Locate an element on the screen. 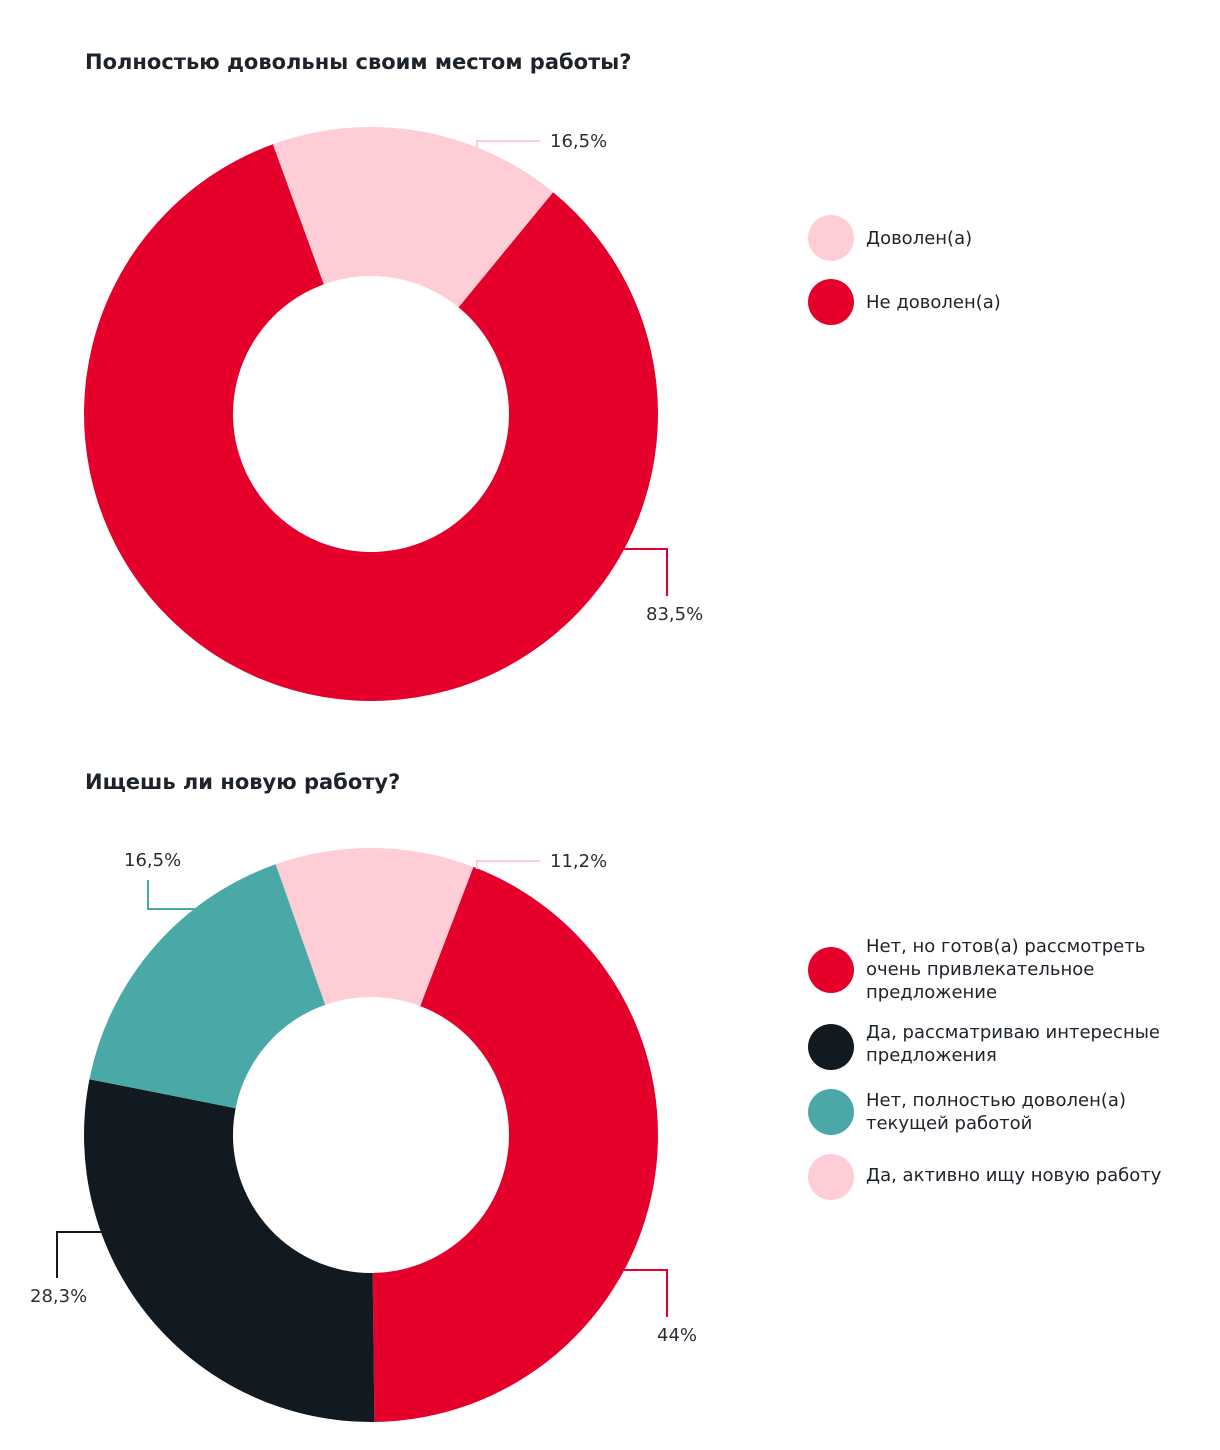 The width and height of the screenshot is (1220, 1450). legend-label: Не доволен(а) is located at coordinates (933, 302).